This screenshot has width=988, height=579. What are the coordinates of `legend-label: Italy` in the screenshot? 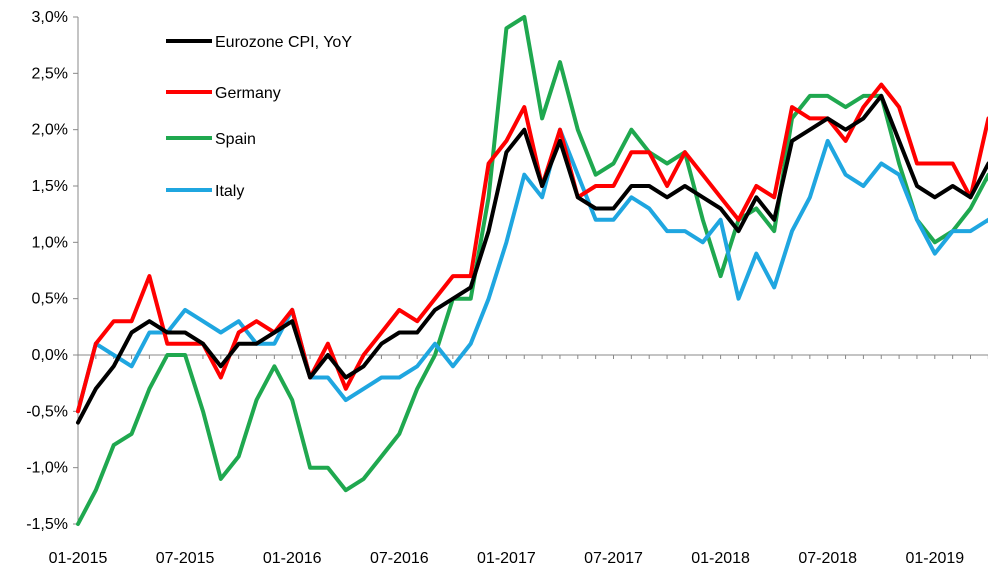 It's located at (229, 191).